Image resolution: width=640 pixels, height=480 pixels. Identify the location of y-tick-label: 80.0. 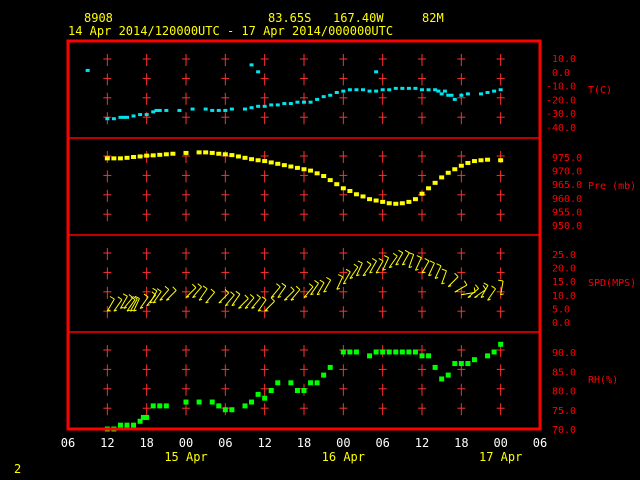
(564, 392).